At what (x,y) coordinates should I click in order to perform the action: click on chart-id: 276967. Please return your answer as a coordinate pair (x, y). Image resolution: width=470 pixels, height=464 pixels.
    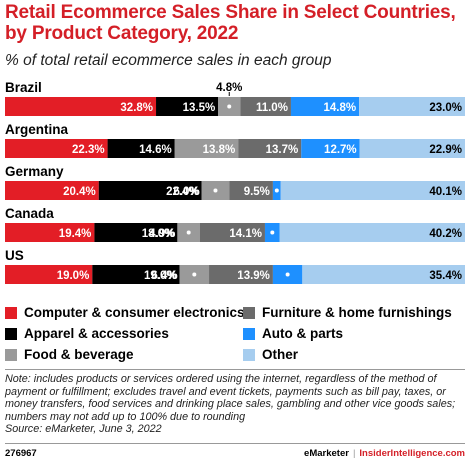
    Looking at the image, I should click on (21, 453).